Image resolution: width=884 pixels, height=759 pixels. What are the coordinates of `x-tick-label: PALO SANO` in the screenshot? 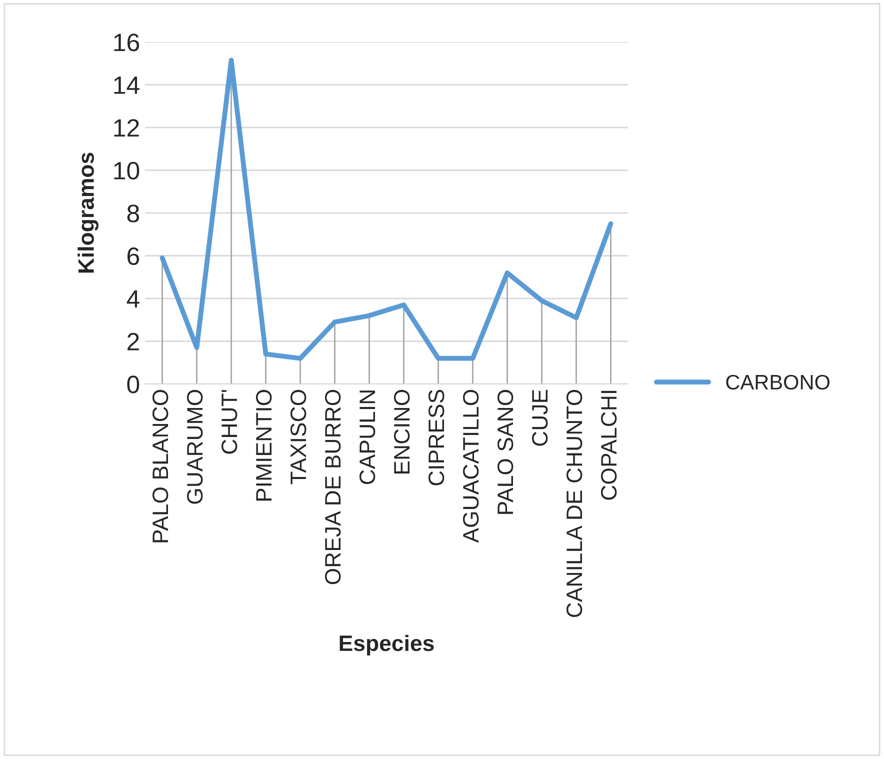 It's located at (505, 452).